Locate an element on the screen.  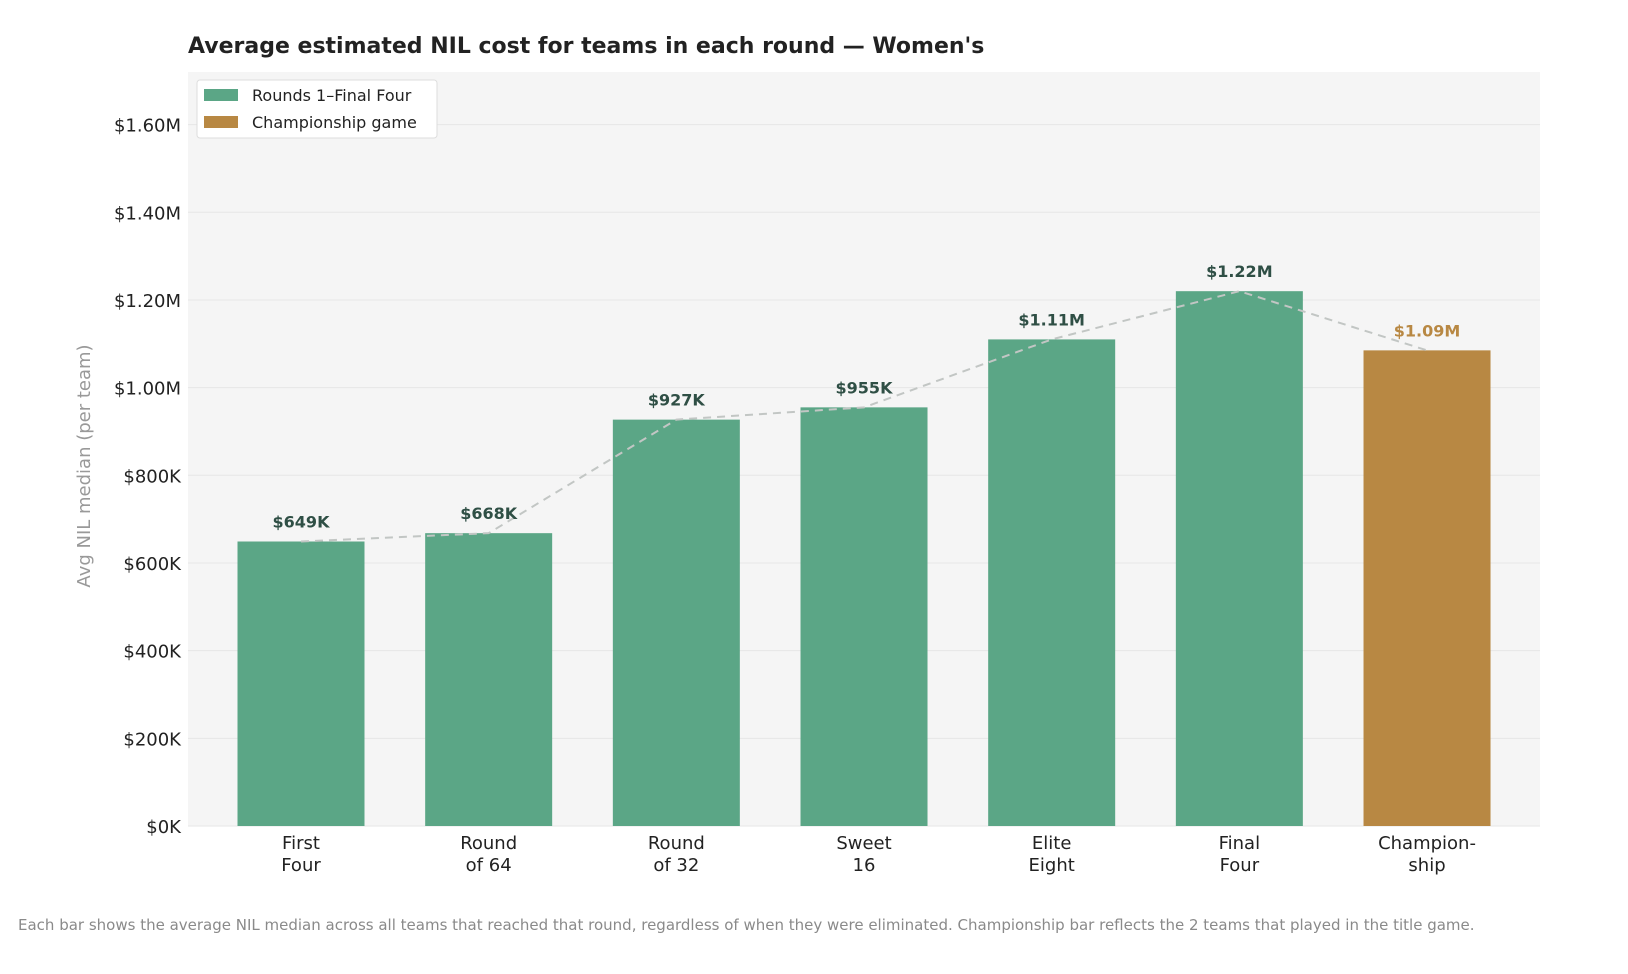
legend: Rounds 1–Final Four Championship game is located at coordinates (317, 109).